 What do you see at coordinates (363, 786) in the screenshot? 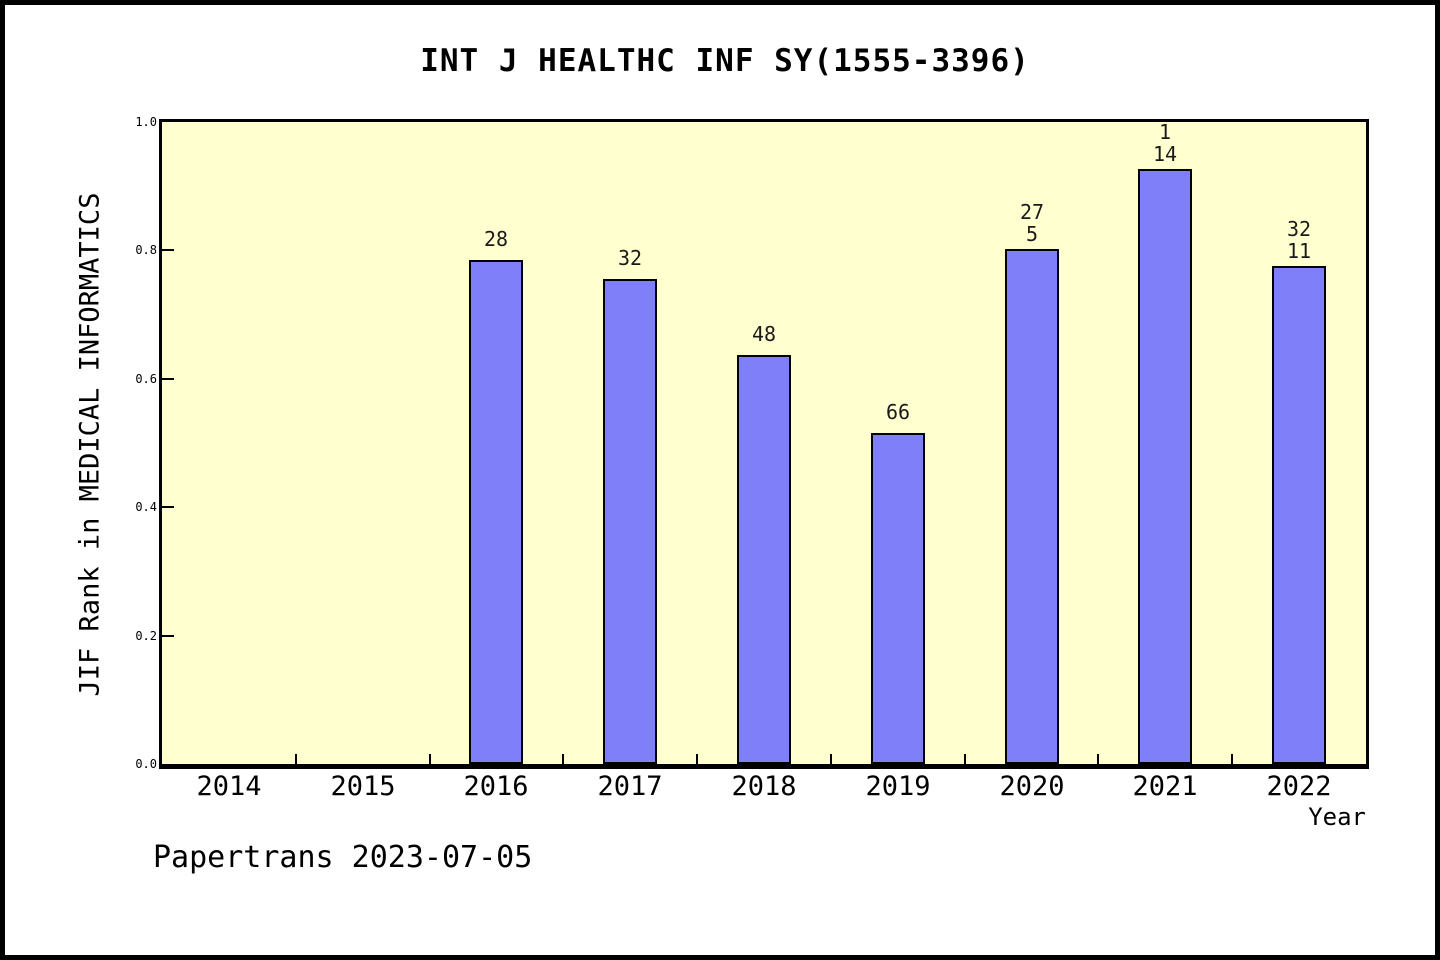
I see `x-tick-label: 2015` at bounding box center [363, 786].